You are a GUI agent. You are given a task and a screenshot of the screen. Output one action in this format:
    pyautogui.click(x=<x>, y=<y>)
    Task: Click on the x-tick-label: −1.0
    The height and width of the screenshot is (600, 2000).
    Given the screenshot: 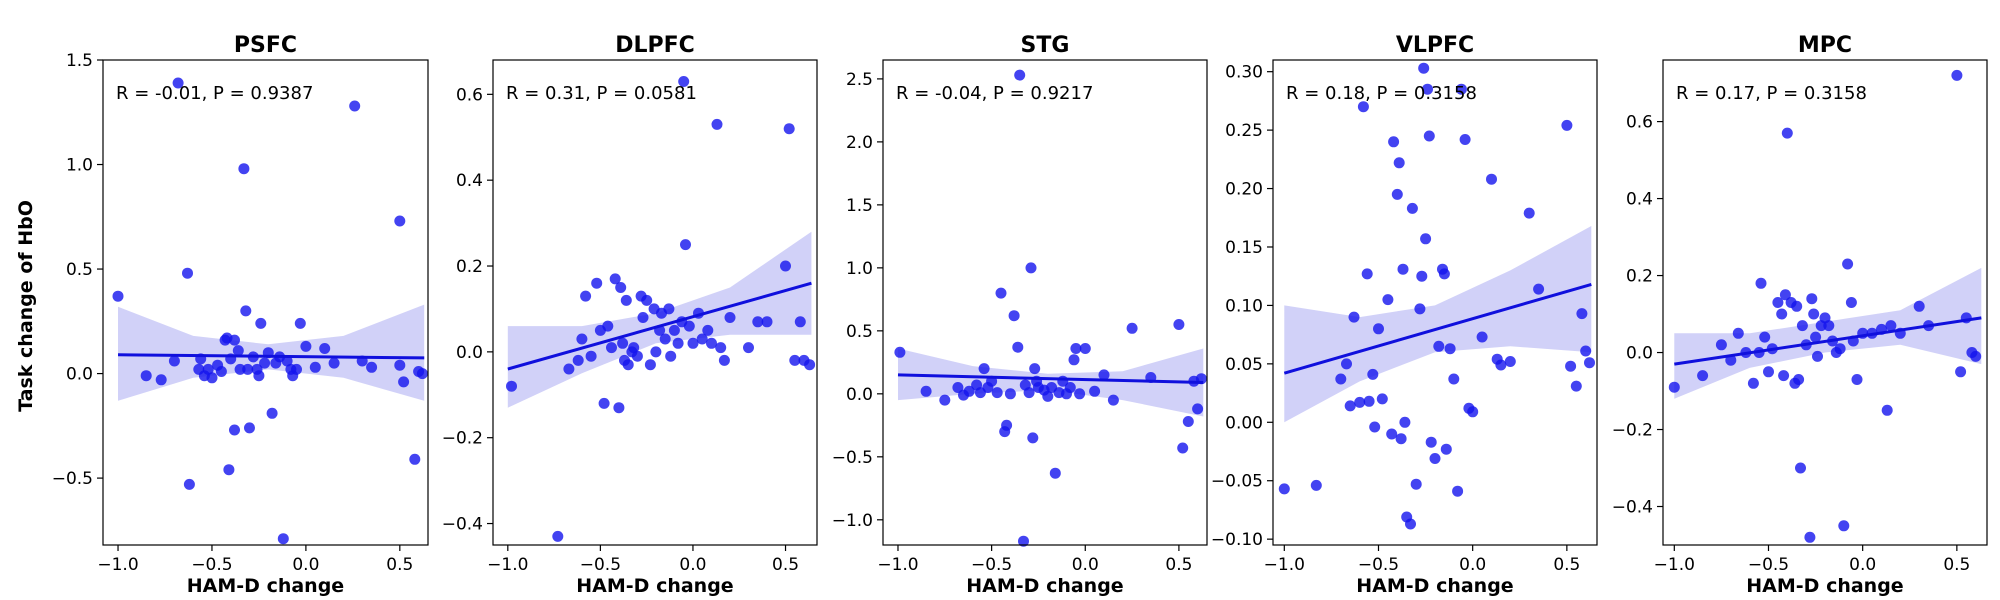 What is the action you would take?
    pyautogui.click(x=1674, y=565)
    